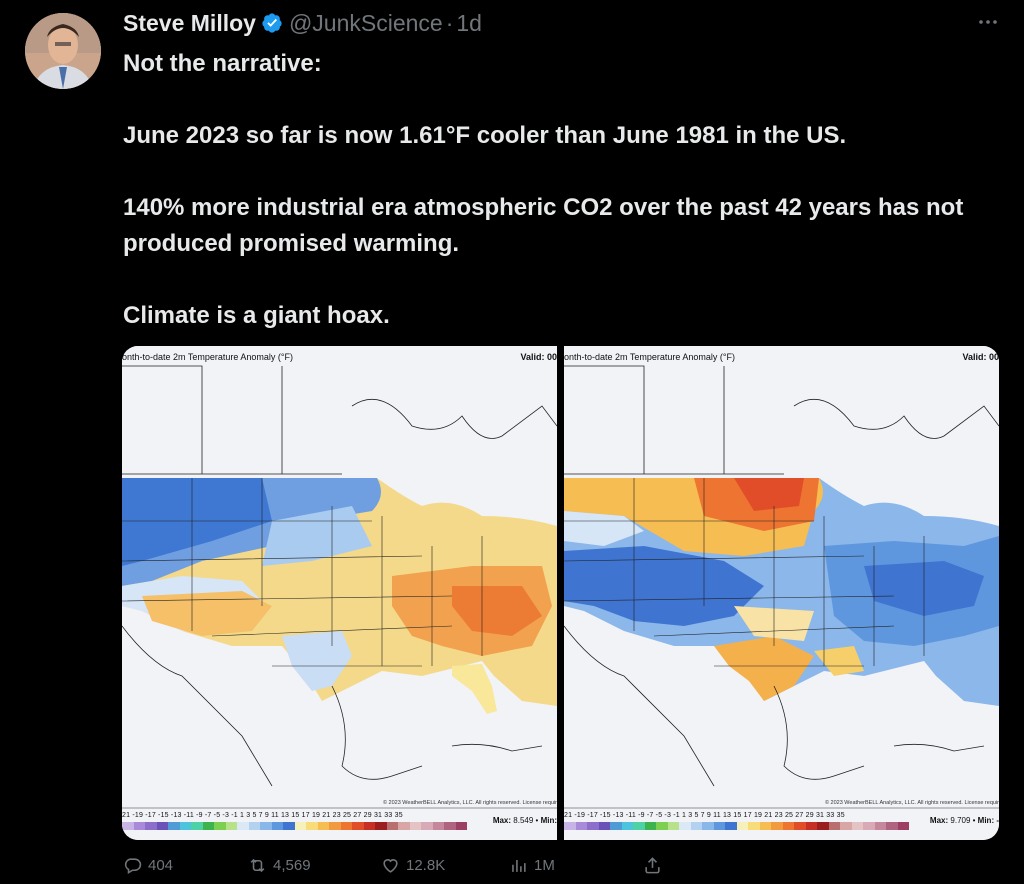 The image size is (1024, 884). What do you see at coordinates (390, 865) in the screenshot?
I see `heart-icon` at bounding box center [390, 865].